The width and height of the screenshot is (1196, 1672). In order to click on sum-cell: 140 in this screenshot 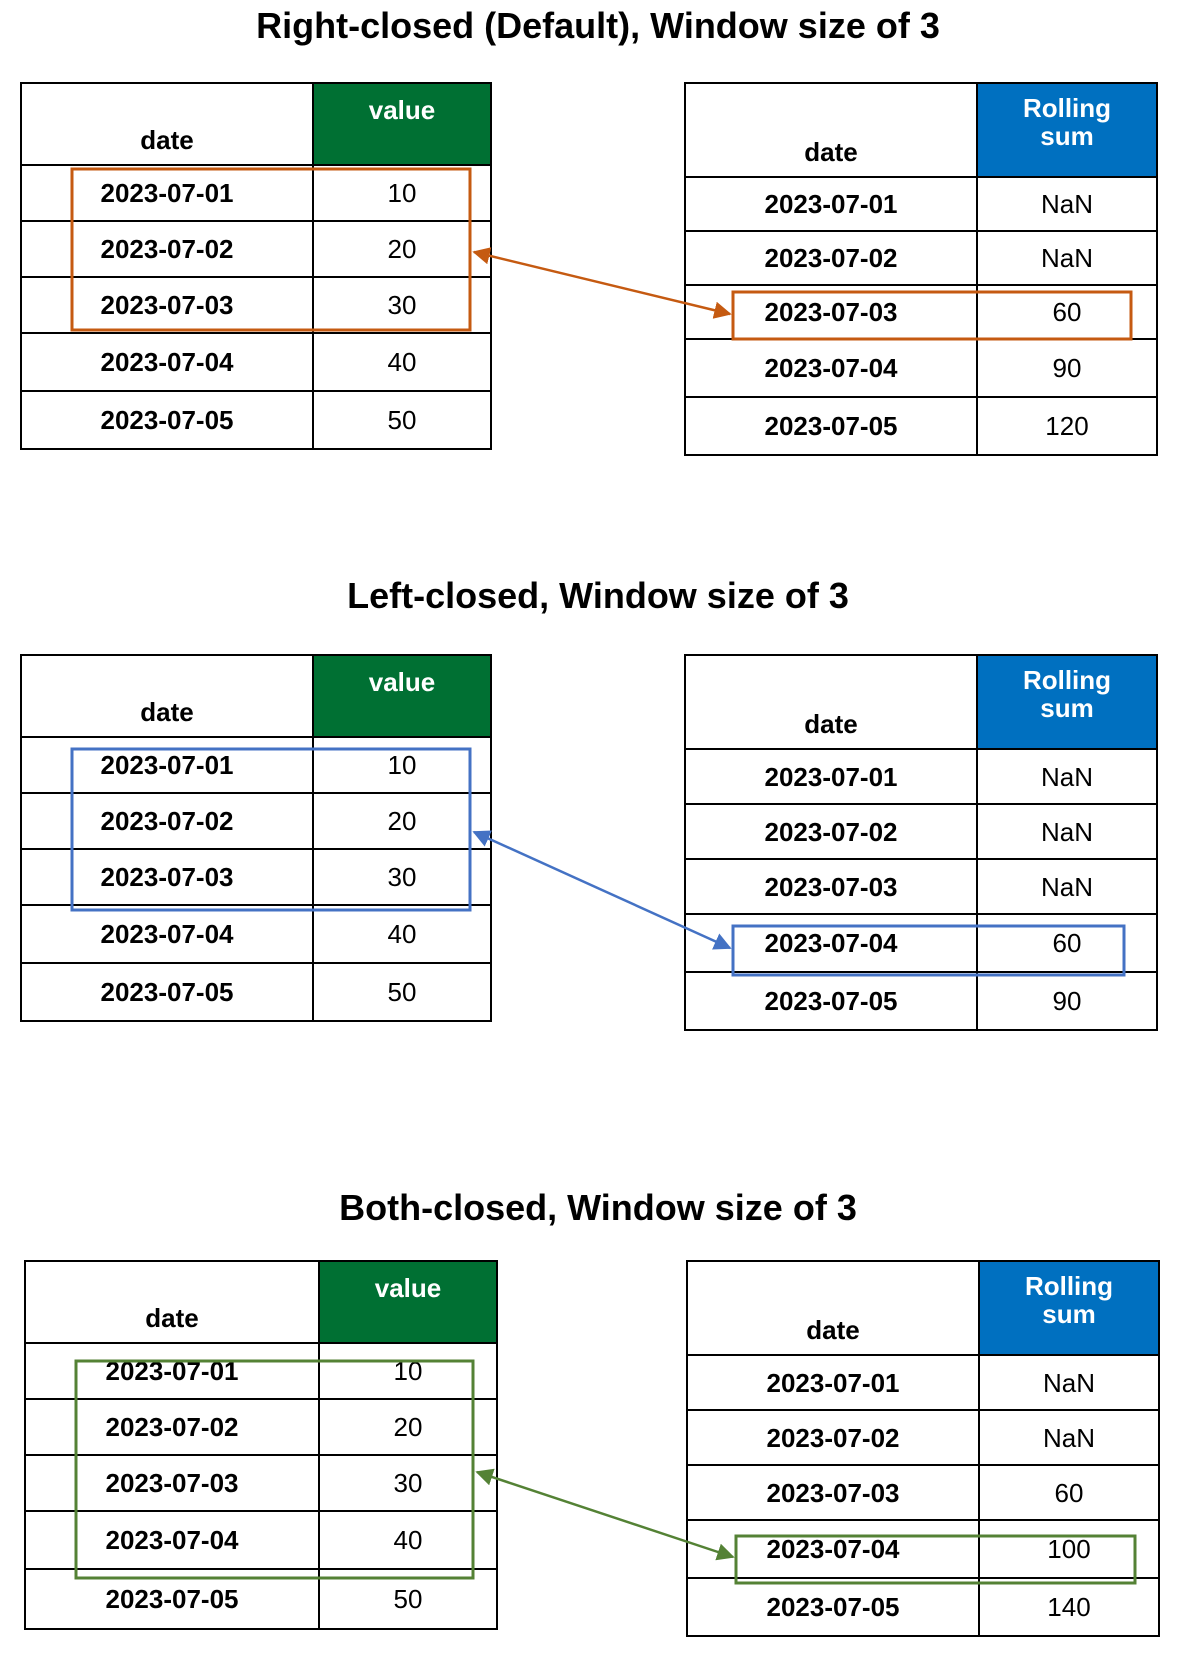, I will do `click(1069, 1607)`.